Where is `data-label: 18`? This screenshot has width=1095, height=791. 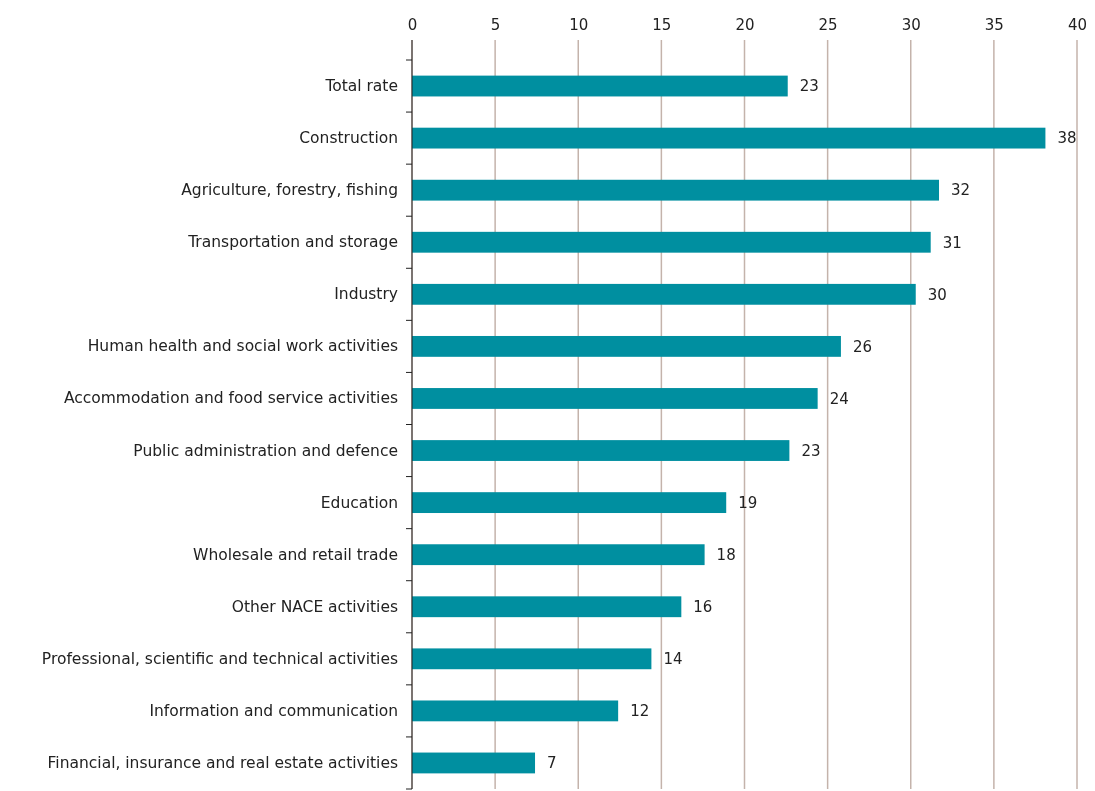
data-label: 18 is located at coordinates (726, 554).